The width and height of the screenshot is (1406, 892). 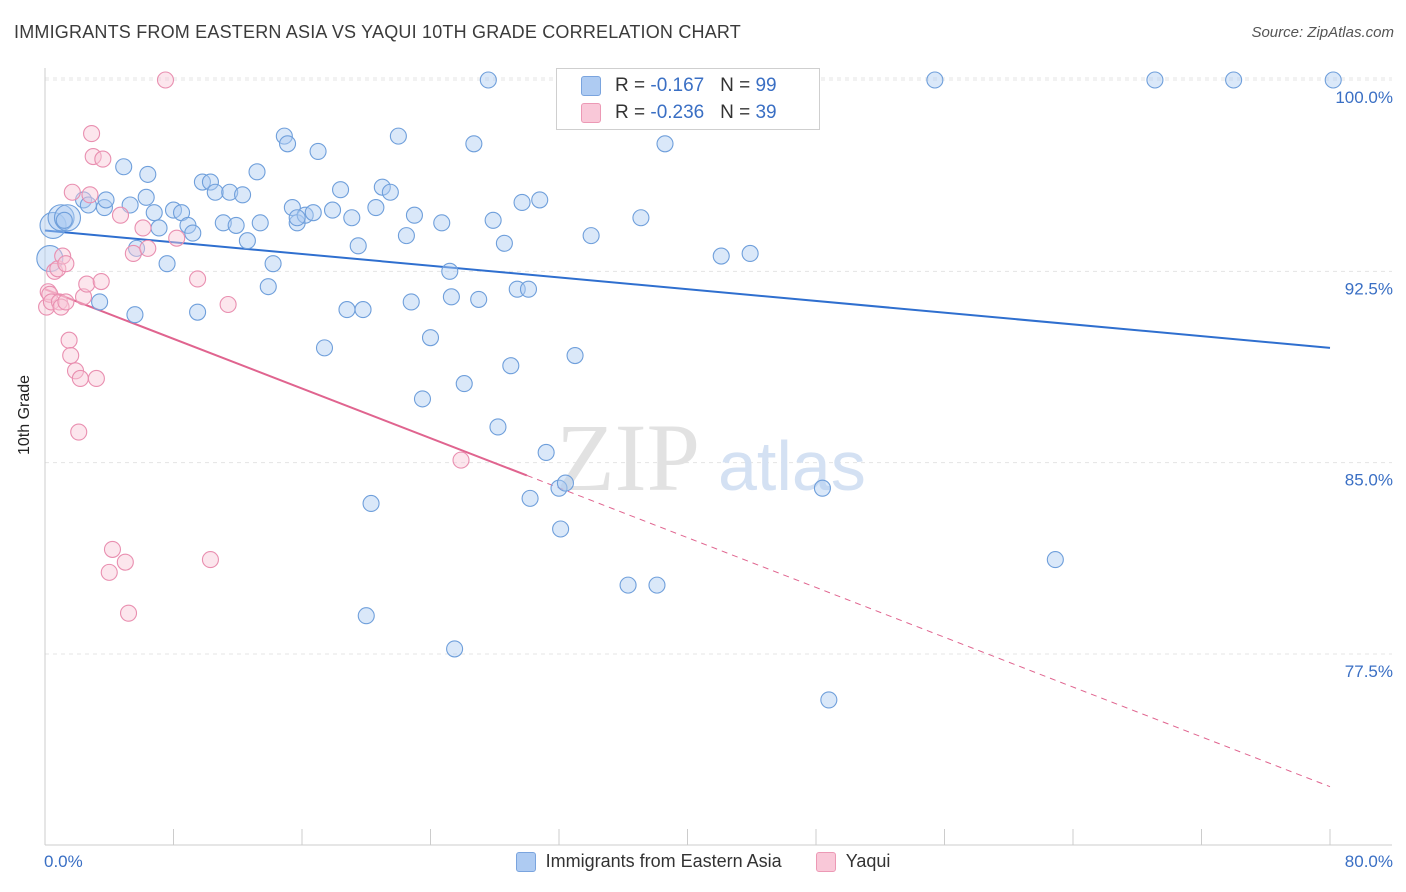 I want to click on source-label: Source: ZipAtlas.com, so click(x=1322, y=32).